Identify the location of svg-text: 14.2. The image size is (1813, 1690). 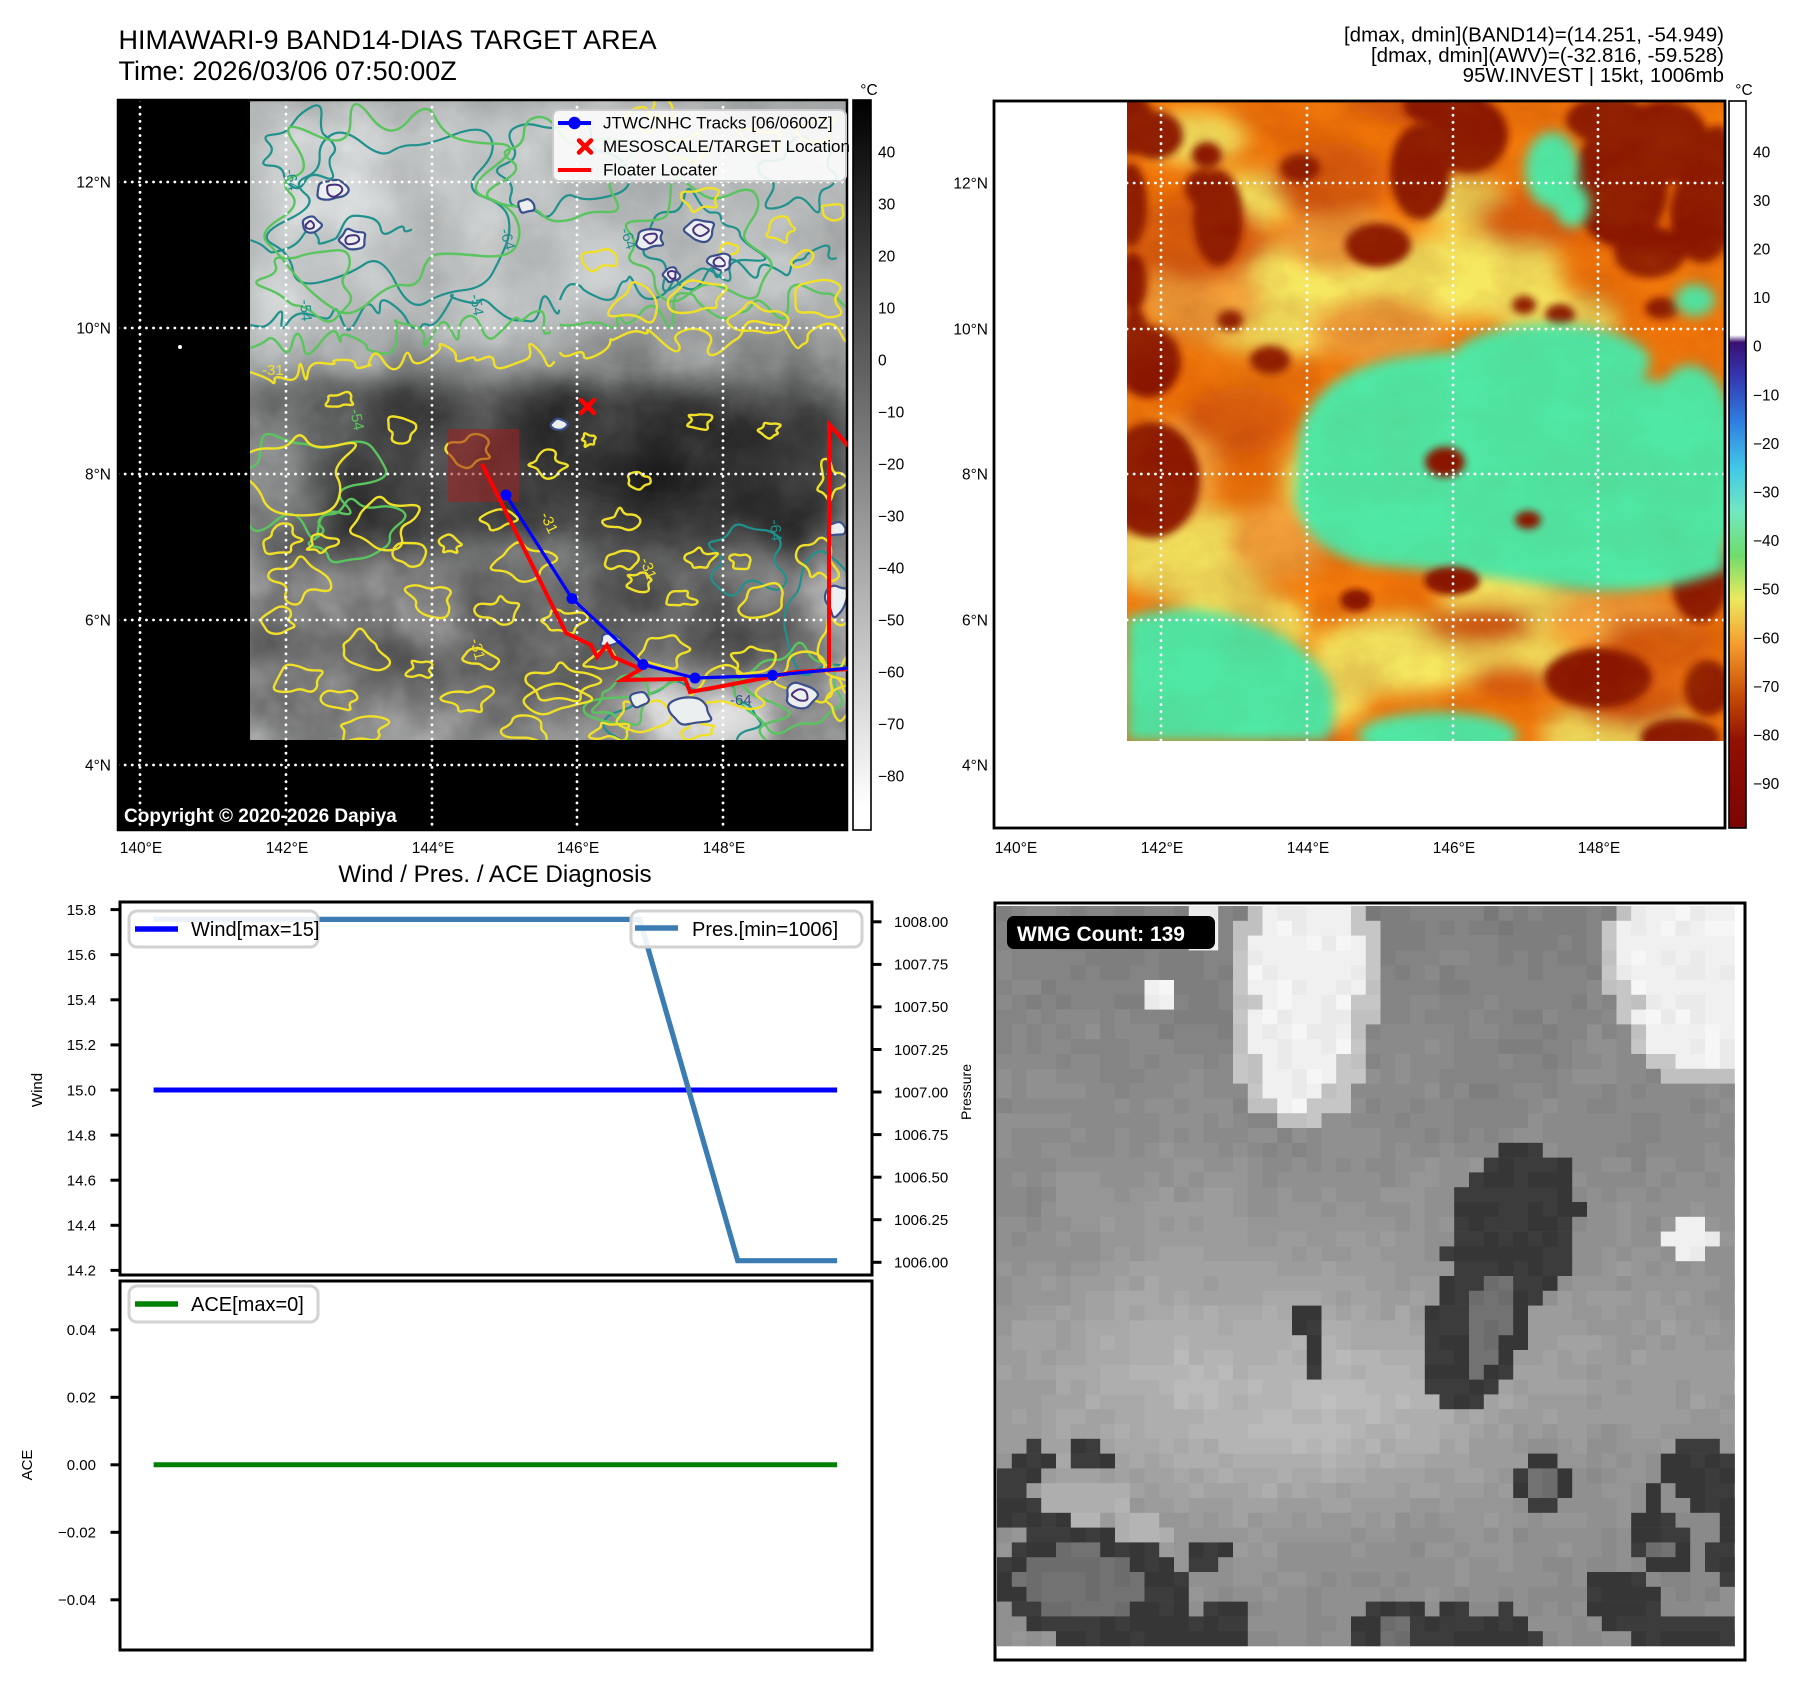
(81, 1271).